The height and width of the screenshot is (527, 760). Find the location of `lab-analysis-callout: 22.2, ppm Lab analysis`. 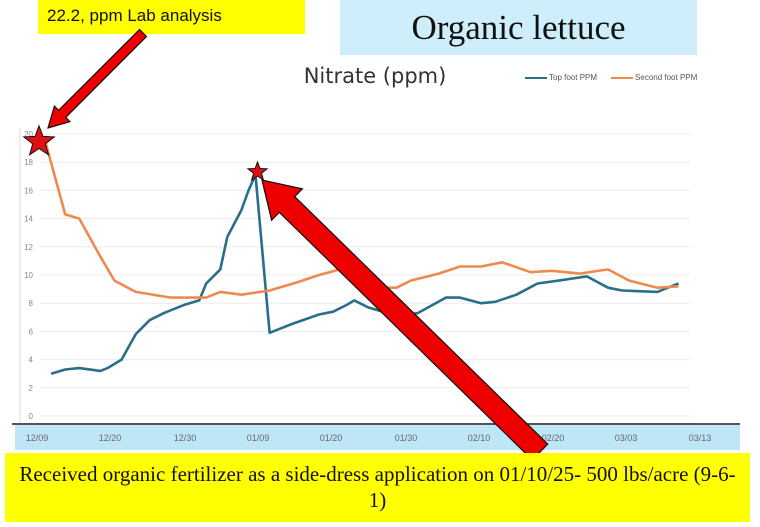

lab-analysis-callout: 22.2, ppm Lab analysis is located at coordinates (171, 17).